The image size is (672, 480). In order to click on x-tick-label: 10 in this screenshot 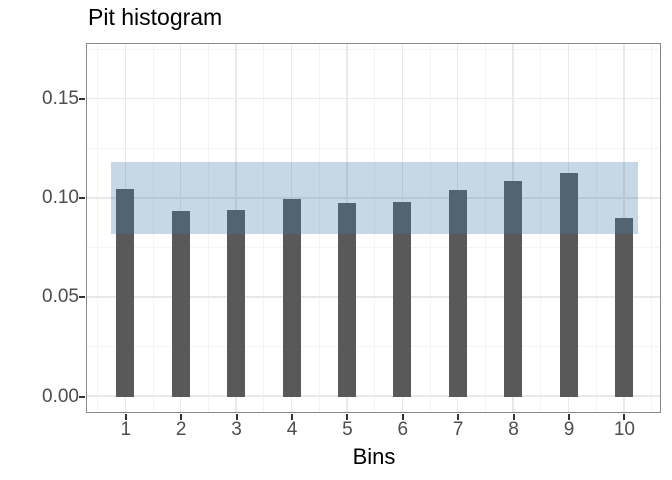, I will do `click(624, 429)`.